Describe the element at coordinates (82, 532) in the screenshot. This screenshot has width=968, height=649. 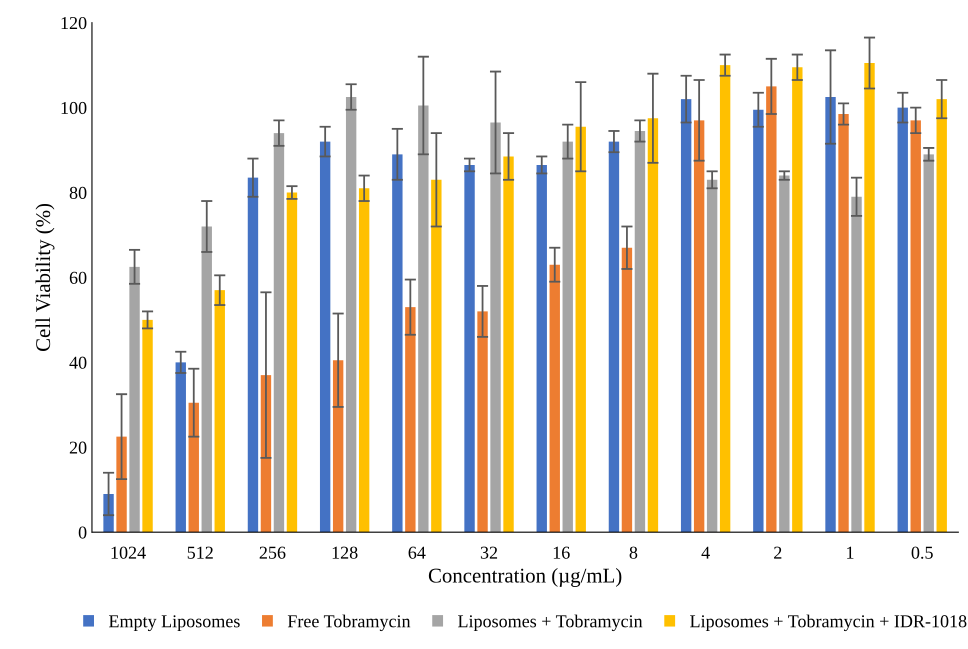
I see `y-tick-label: 0` at that location.